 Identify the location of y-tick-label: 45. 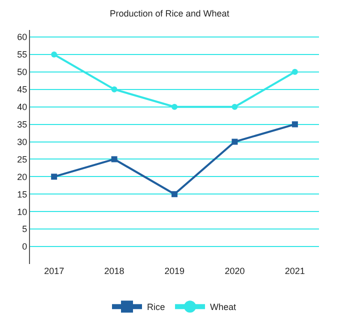
(22, 89).